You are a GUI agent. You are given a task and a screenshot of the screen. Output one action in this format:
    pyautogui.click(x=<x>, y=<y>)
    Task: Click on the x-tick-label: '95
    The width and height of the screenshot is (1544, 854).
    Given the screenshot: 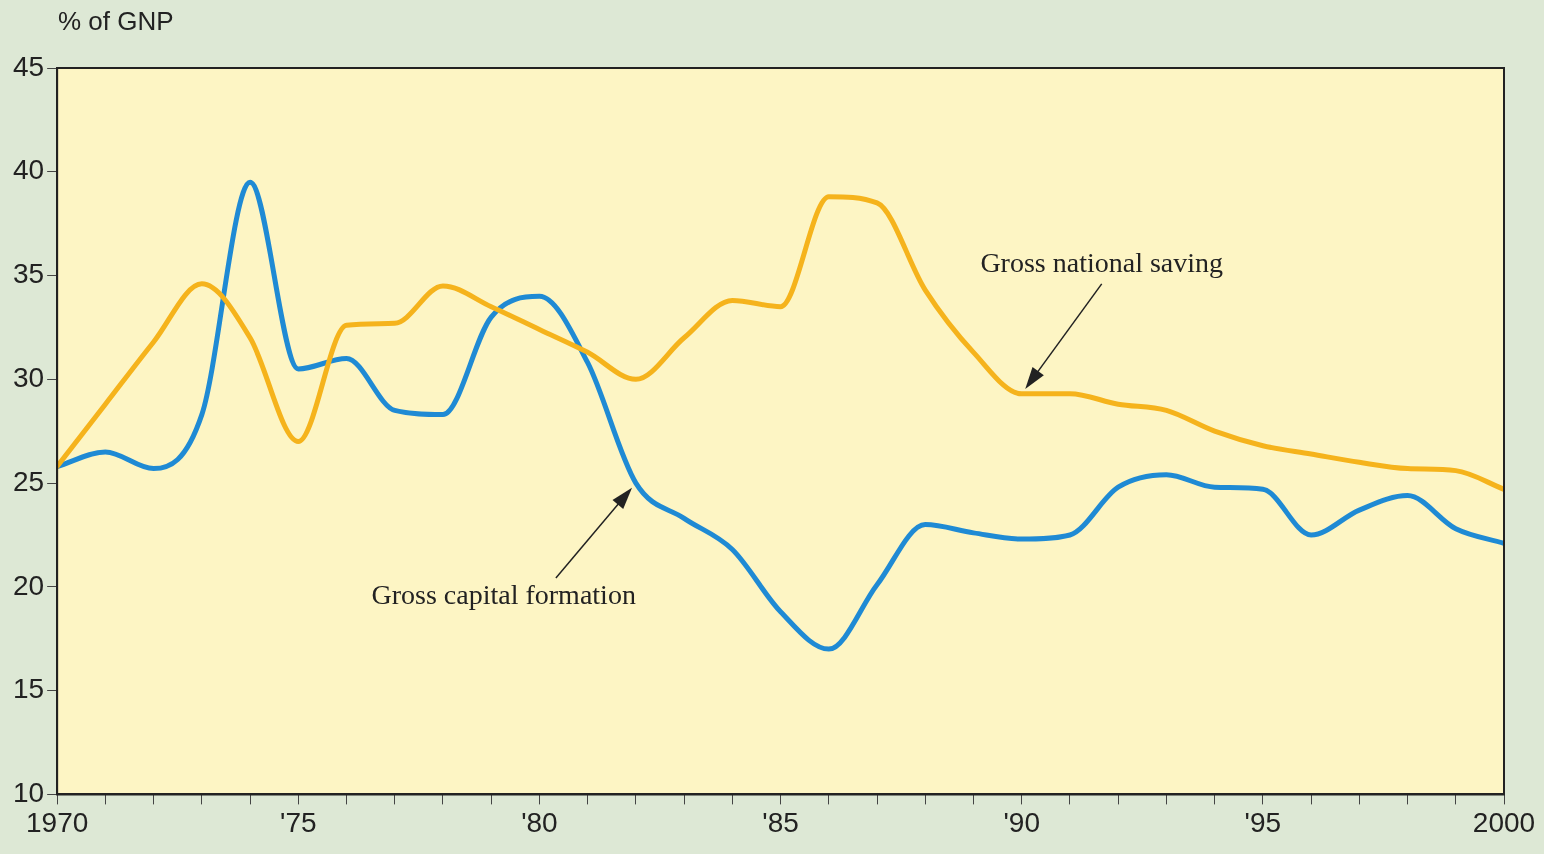 What is the action you would take?
    pyautogui.click(x=1263, y=822)
    